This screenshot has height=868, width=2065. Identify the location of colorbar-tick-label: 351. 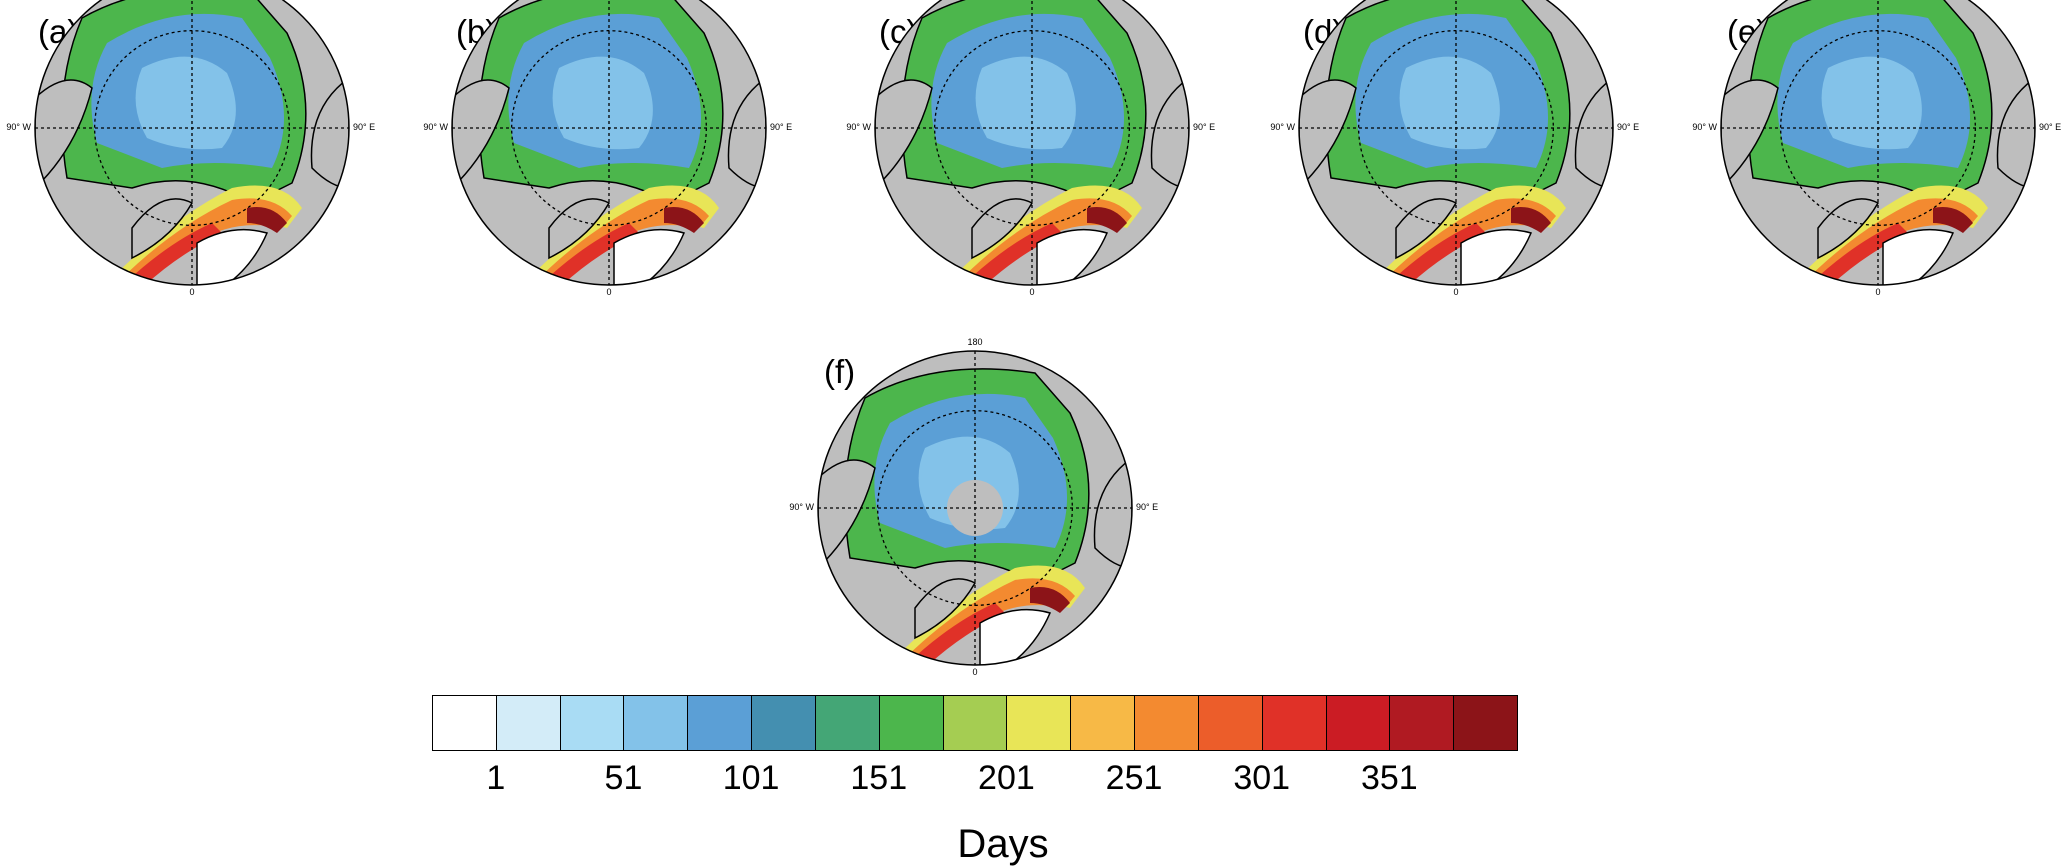
(1389, 778).